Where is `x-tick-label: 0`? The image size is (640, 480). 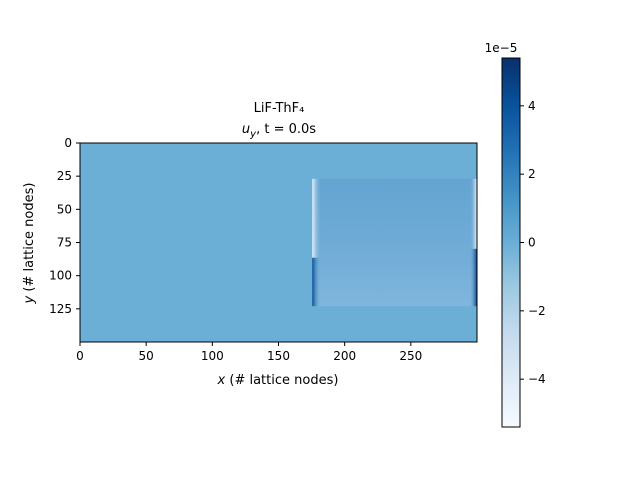 x-tick-label: 0 is located at coordinates (80, 356).